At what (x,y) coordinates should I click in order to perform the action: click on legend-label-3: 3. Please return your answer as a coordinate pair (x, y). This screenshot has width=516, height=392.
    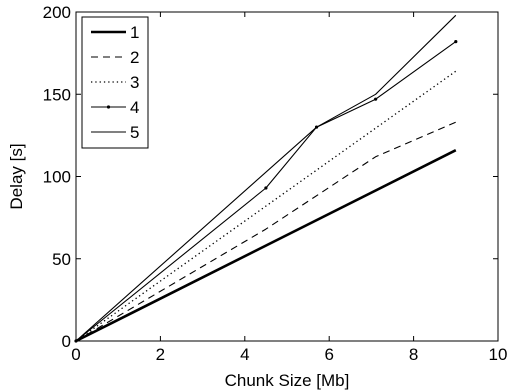
    Looking at the image, I should click on (134, 82).